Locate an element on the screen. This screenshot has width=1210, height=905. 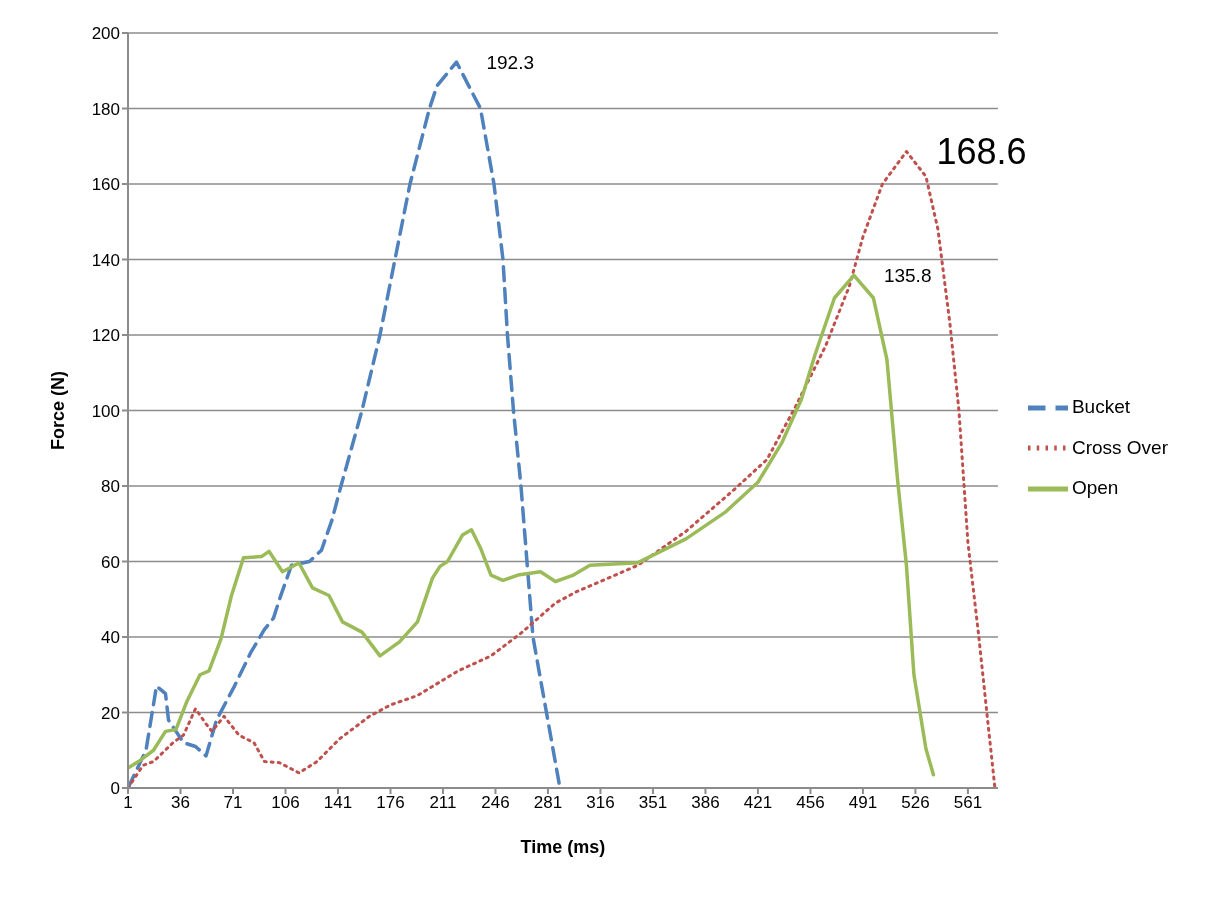
y-tick-label: 40 is located at coordinates (110, 638).